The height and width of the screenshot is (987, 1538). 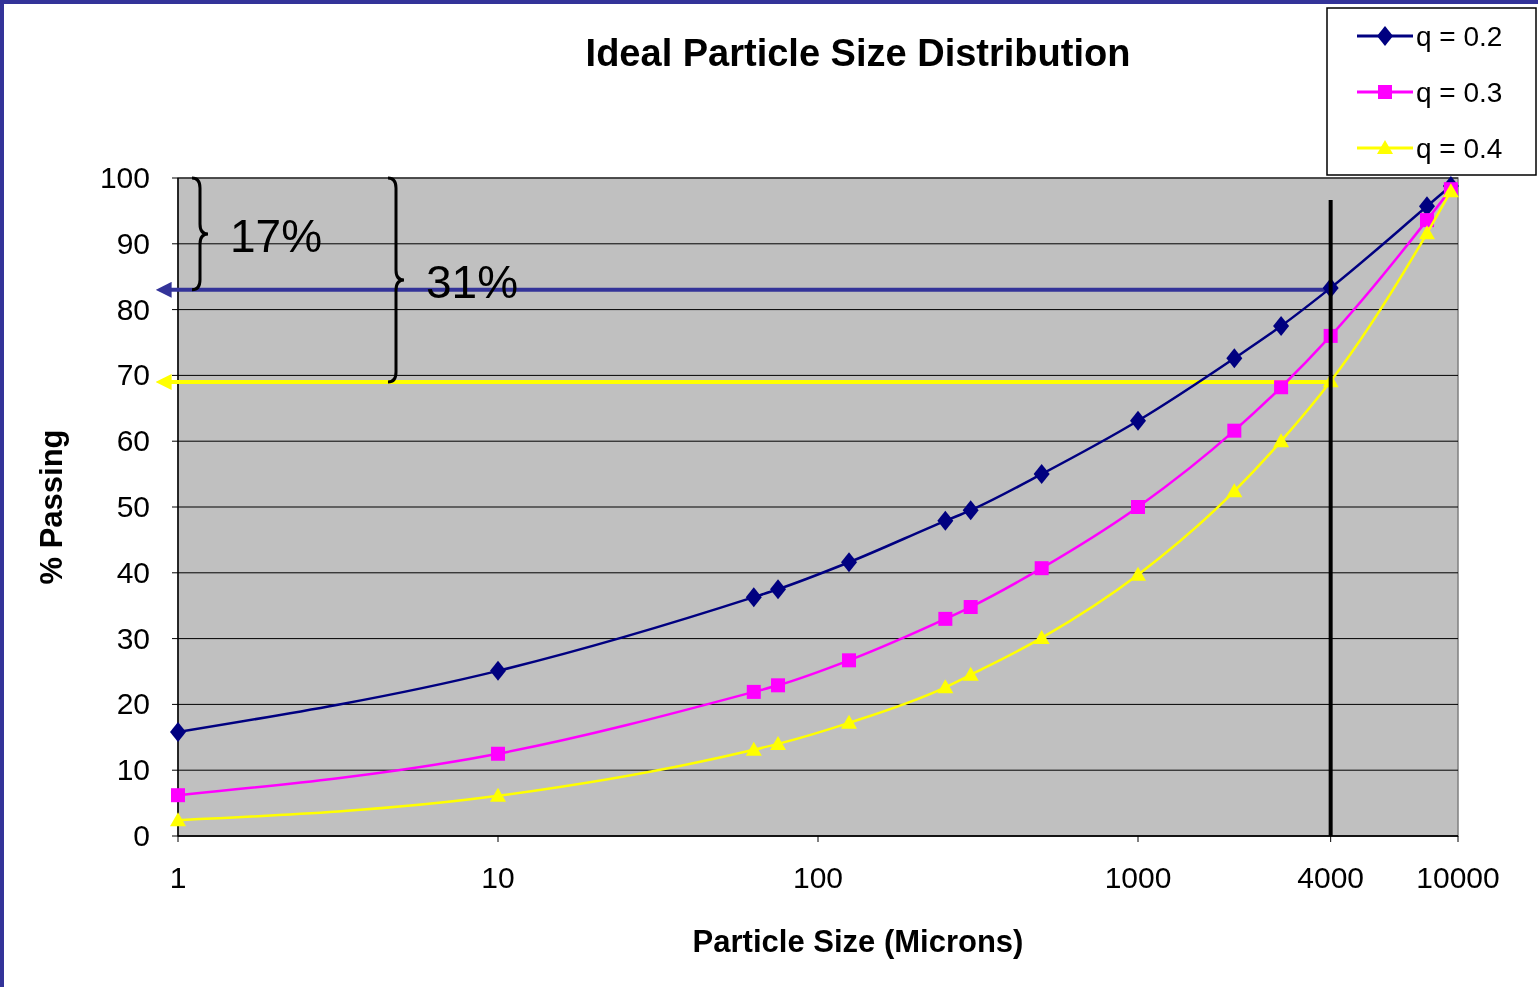 I want to click on y-tick-label: 40, so click(x=133, y=572).